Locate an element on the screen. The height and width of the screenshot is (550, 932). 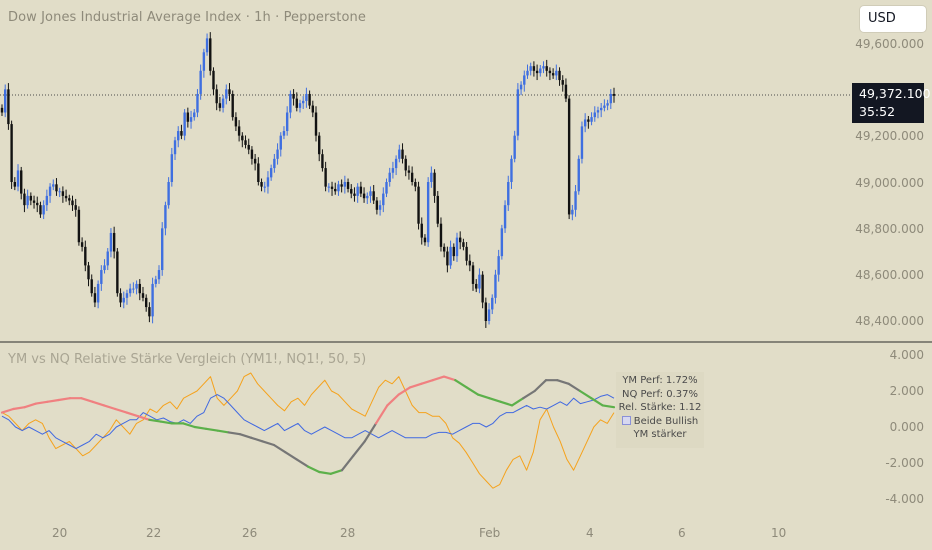
time-axis-label: 26 is located at coordinates (250, 533).